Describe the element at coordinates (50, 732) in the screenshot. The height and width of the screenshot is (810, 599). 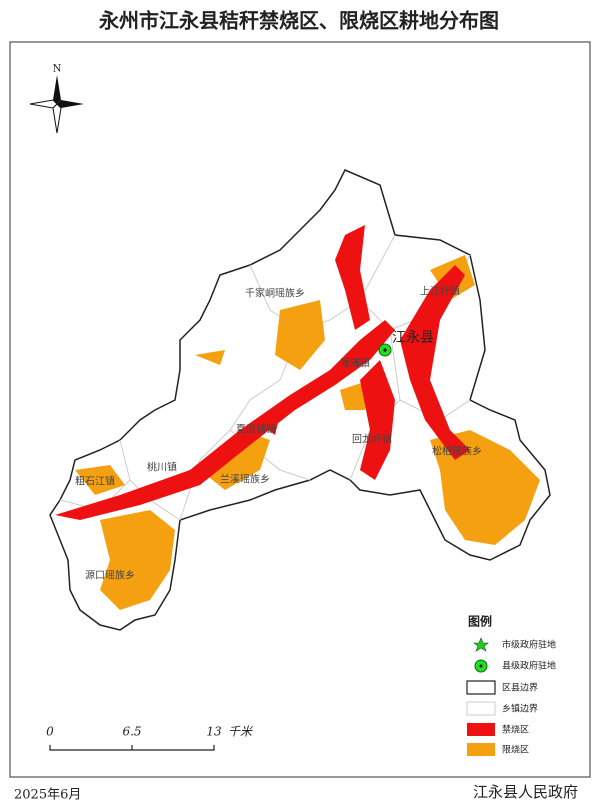
I see `scale-label: 0` at that location.